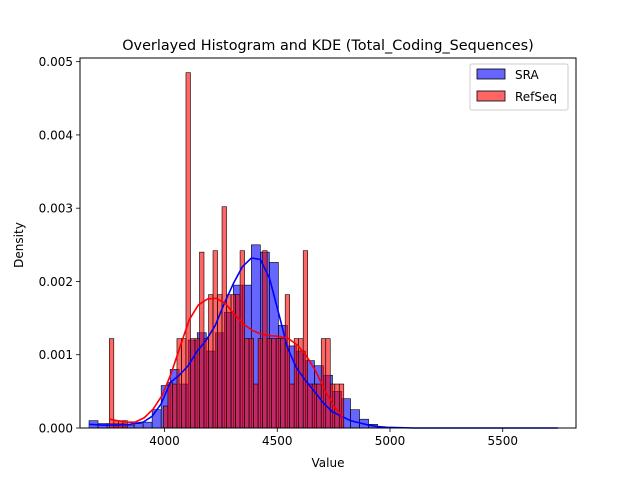 This screenshot has width=640, height=480. Describe the element at coordinates (527, 75) in the screenshot. I see `legend-label-sra: SRA` at that location.